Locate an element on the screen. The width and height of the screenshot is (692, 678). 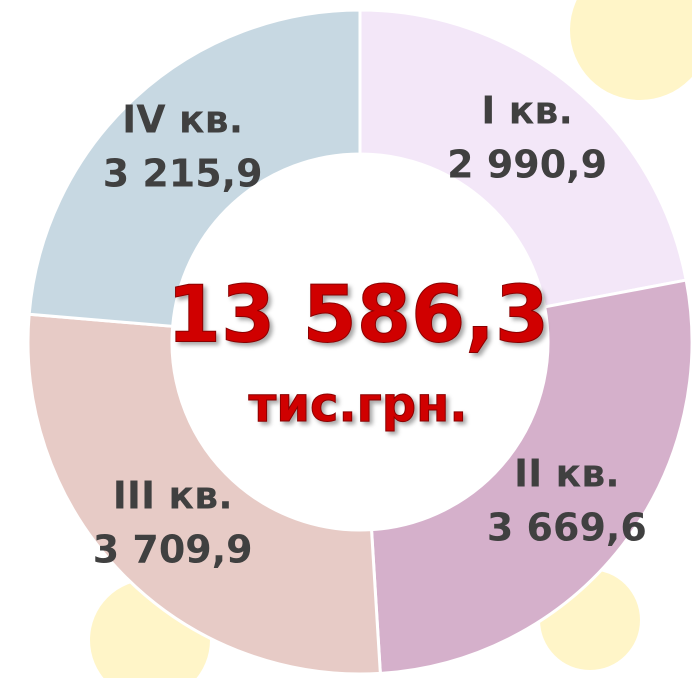
center-unit: тис.грн. is located at coordinates (358, 405).